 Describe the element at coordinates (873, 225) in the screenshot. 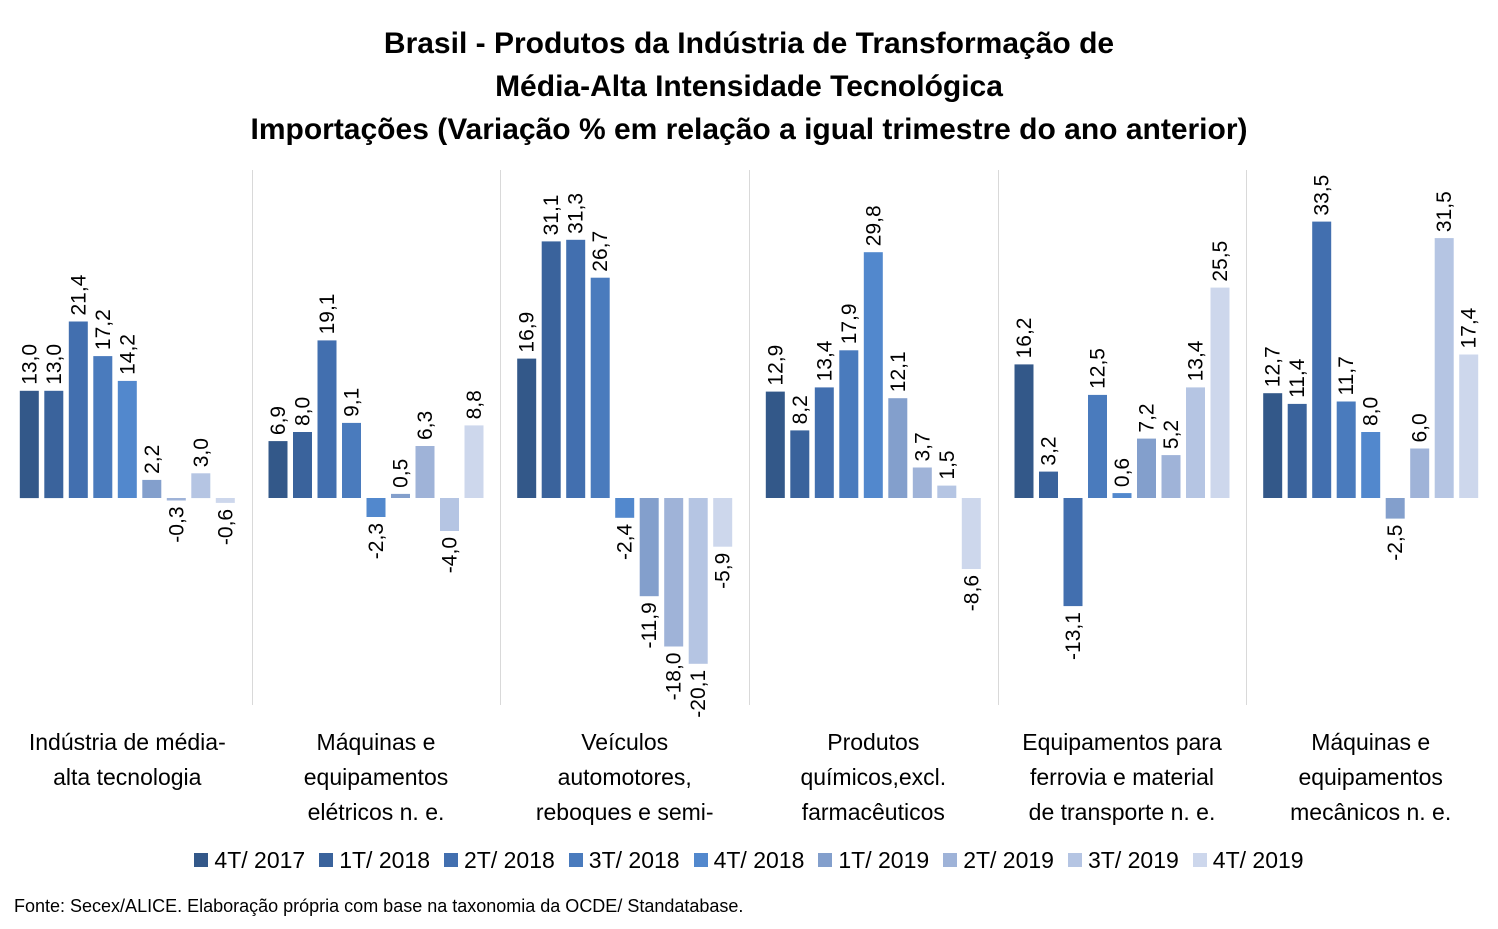

I see `data-label: 29,8` at that location.